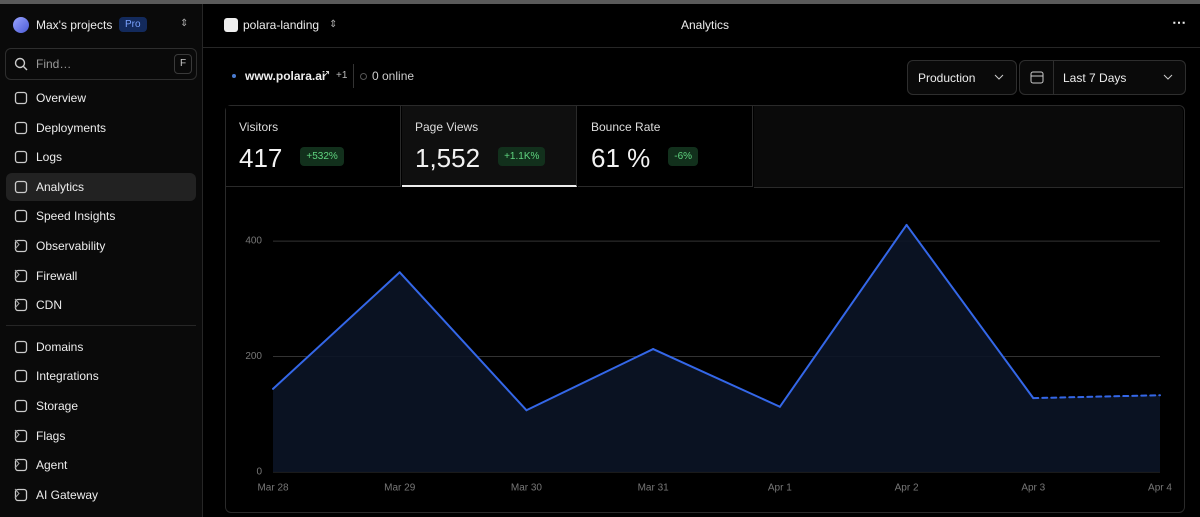  I want to click on nav-item: Analytics, so click(101, 186).